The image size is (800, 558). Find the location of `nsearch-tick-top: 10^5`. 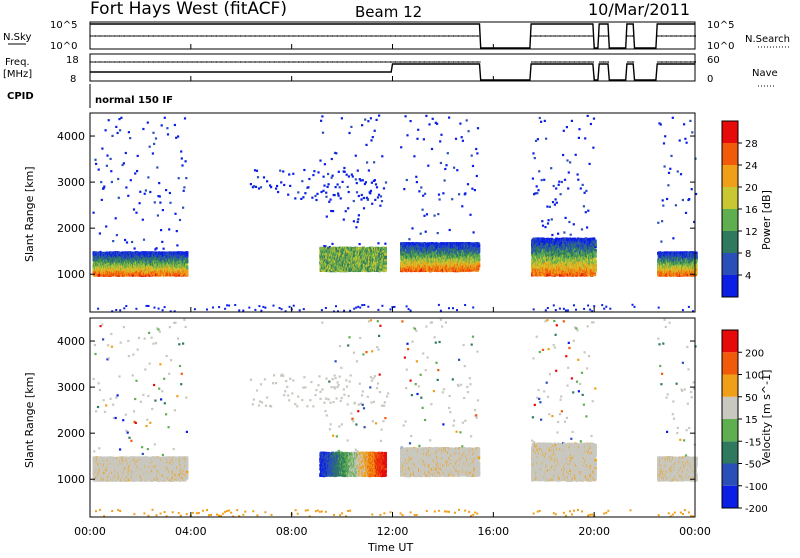

nsearch-tick-top: 10^5 is located at coordinates (720, 25).